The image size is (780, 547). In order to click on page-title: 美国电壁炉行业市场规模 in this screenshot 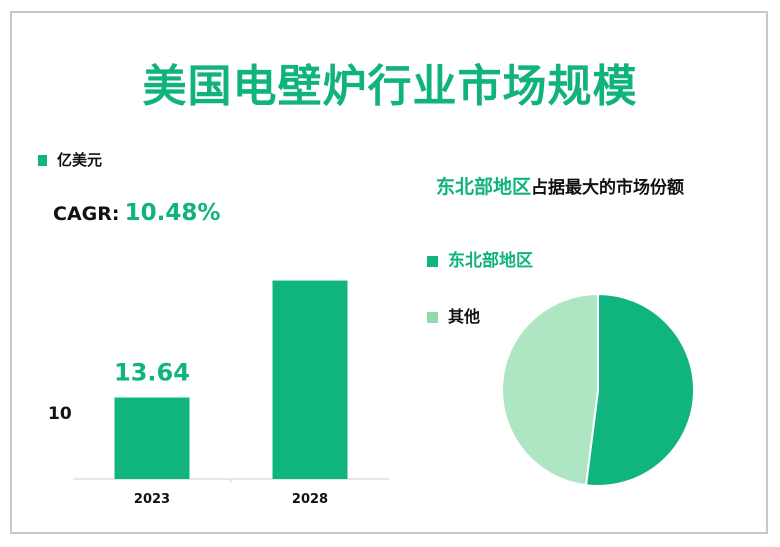, I will do `click(390, 86)`.